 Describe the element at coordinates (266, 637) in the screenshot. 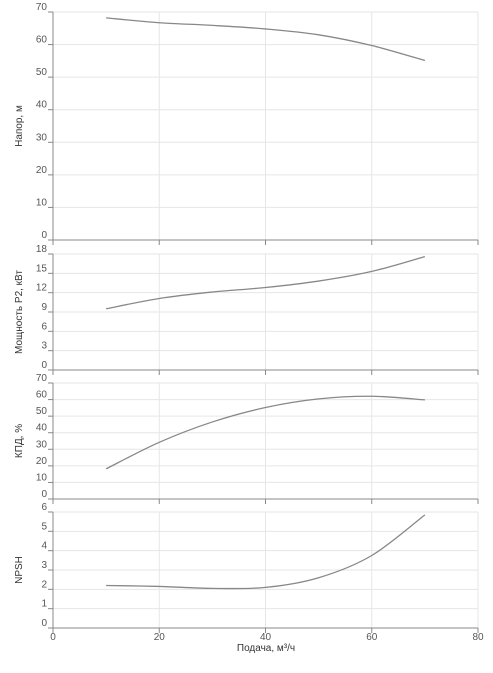

I see `x-tick-label: 40` at that location.